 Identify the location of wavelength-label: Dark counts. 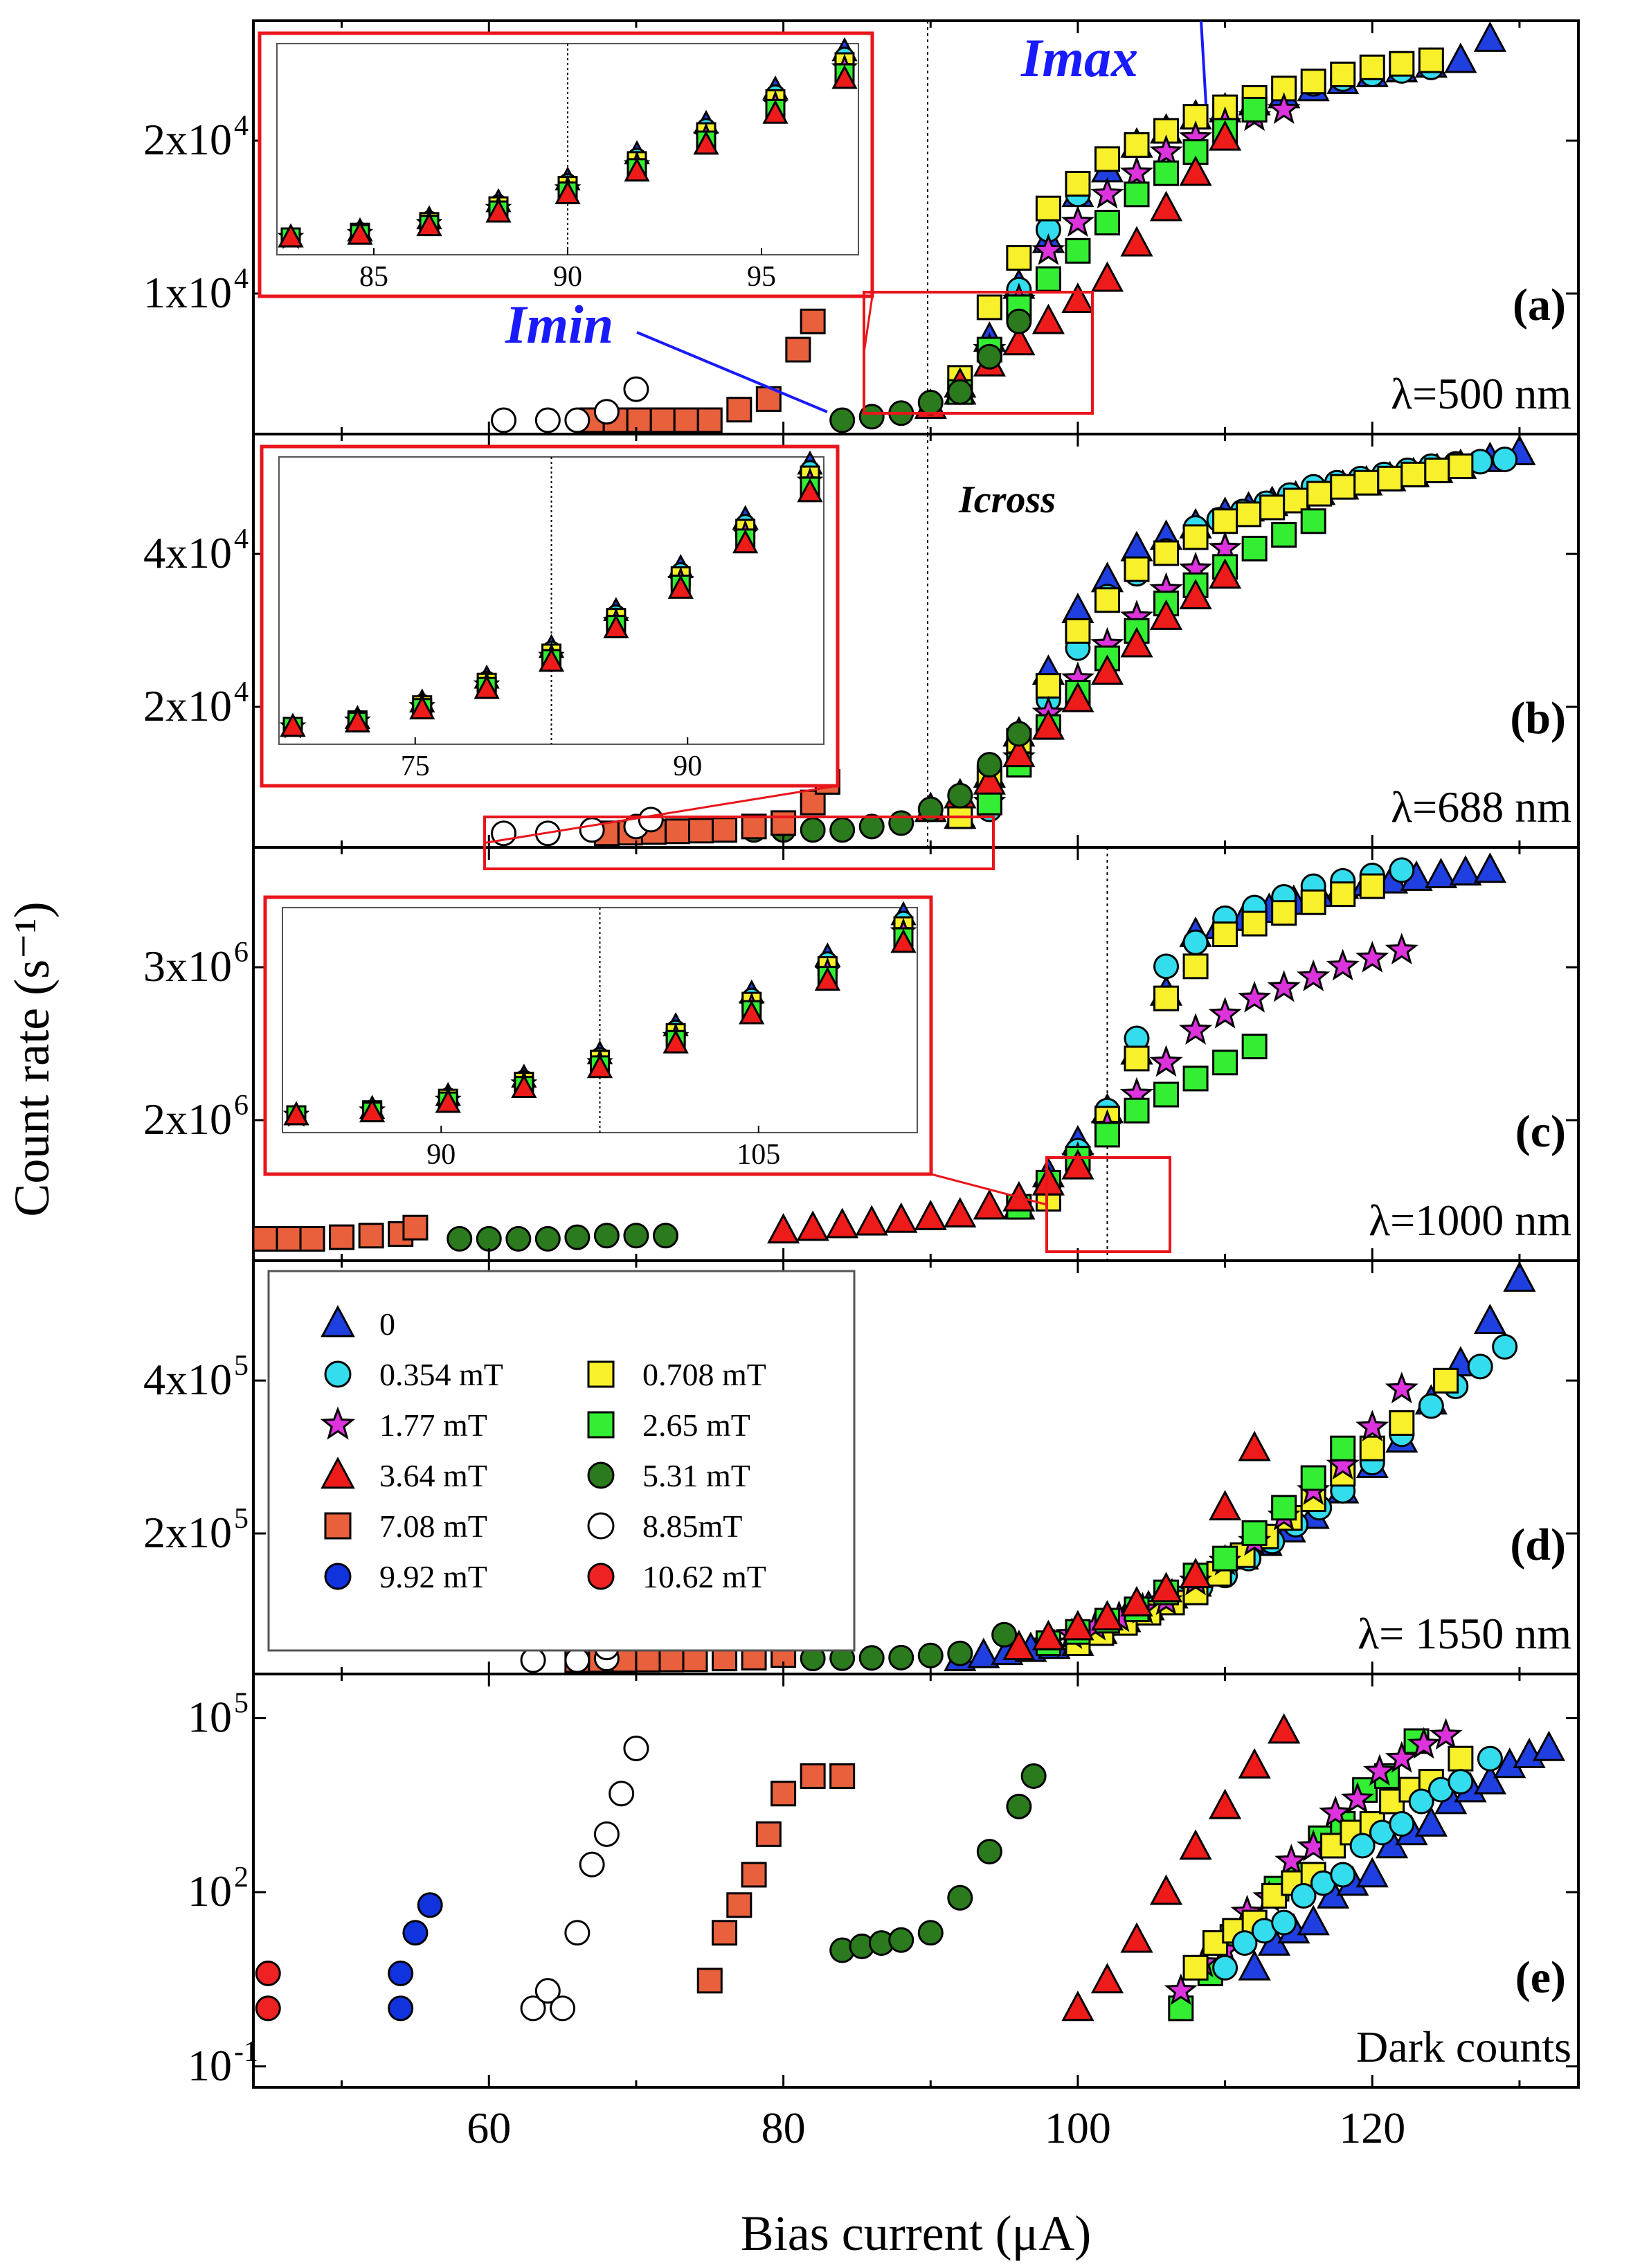
(1463, 2046).